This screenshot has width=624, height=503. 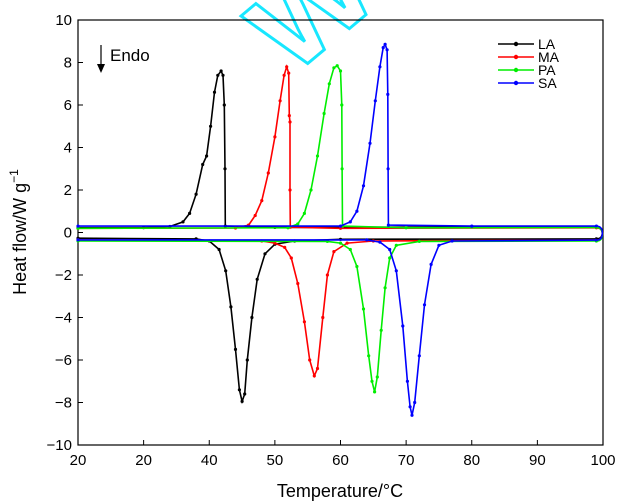 What do you see at coordinates (68, 148) in the screenshot?
I see `y-tick-label: 4` at bounding box center [68, 148].